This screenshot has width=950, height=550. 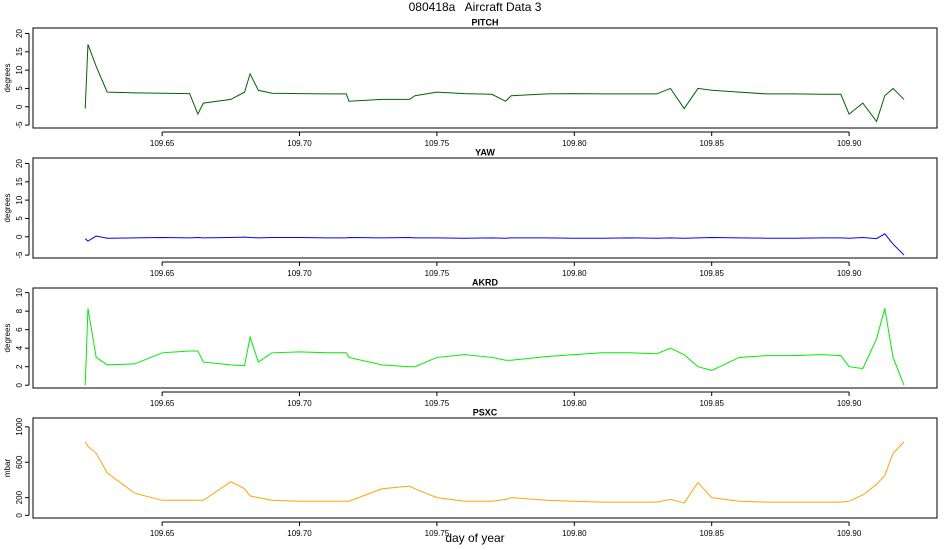 I want to click on panel-title: YAW, so click(x=485, y=152).